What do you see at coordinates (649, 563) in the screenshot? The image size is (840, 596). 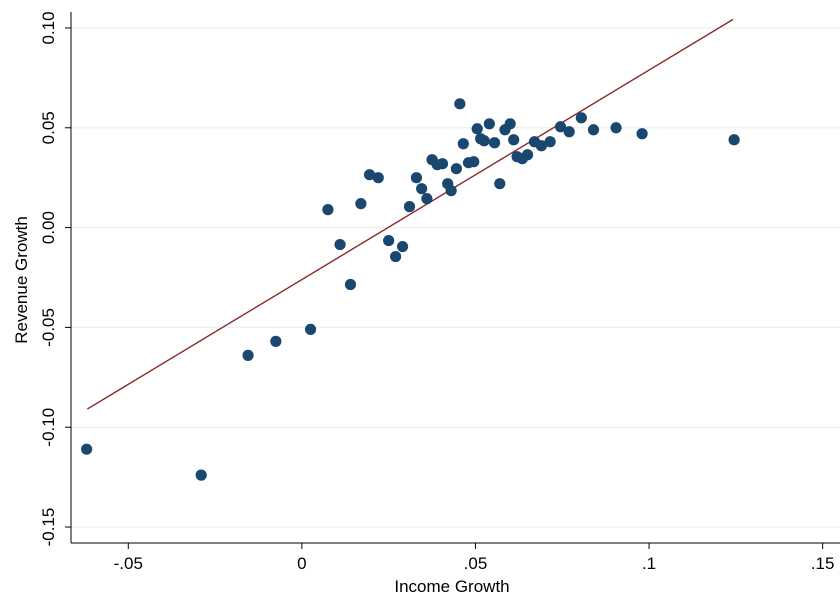 I see `x-tick-label: .1` at bounding box center [649, 563].